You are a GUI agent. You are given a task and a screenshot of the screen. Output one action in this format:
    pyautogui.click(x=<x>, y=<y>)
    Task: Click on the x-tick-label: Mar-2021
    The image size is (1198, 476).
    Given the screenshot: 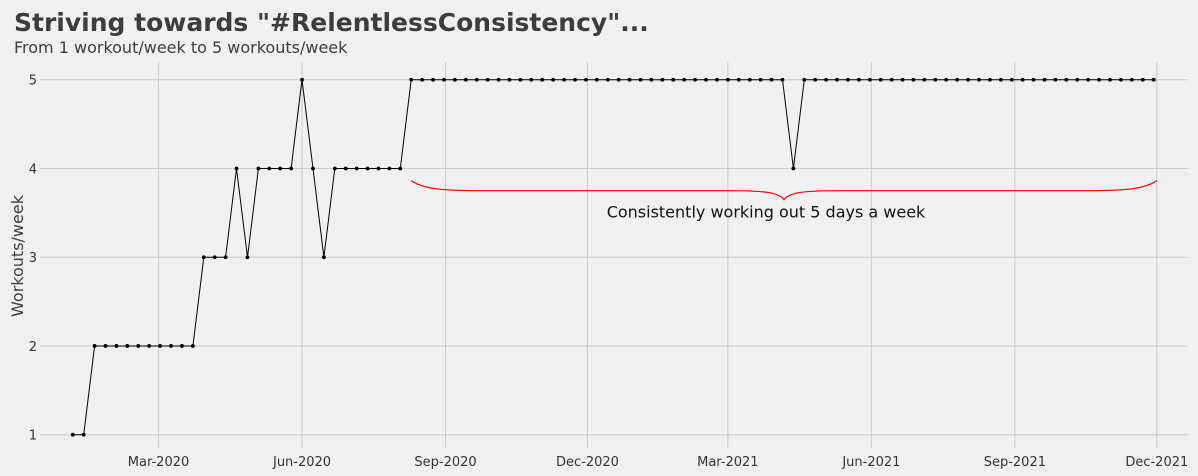 What is the action you would take?
    pyautogui.click(x=727, y=462)
    